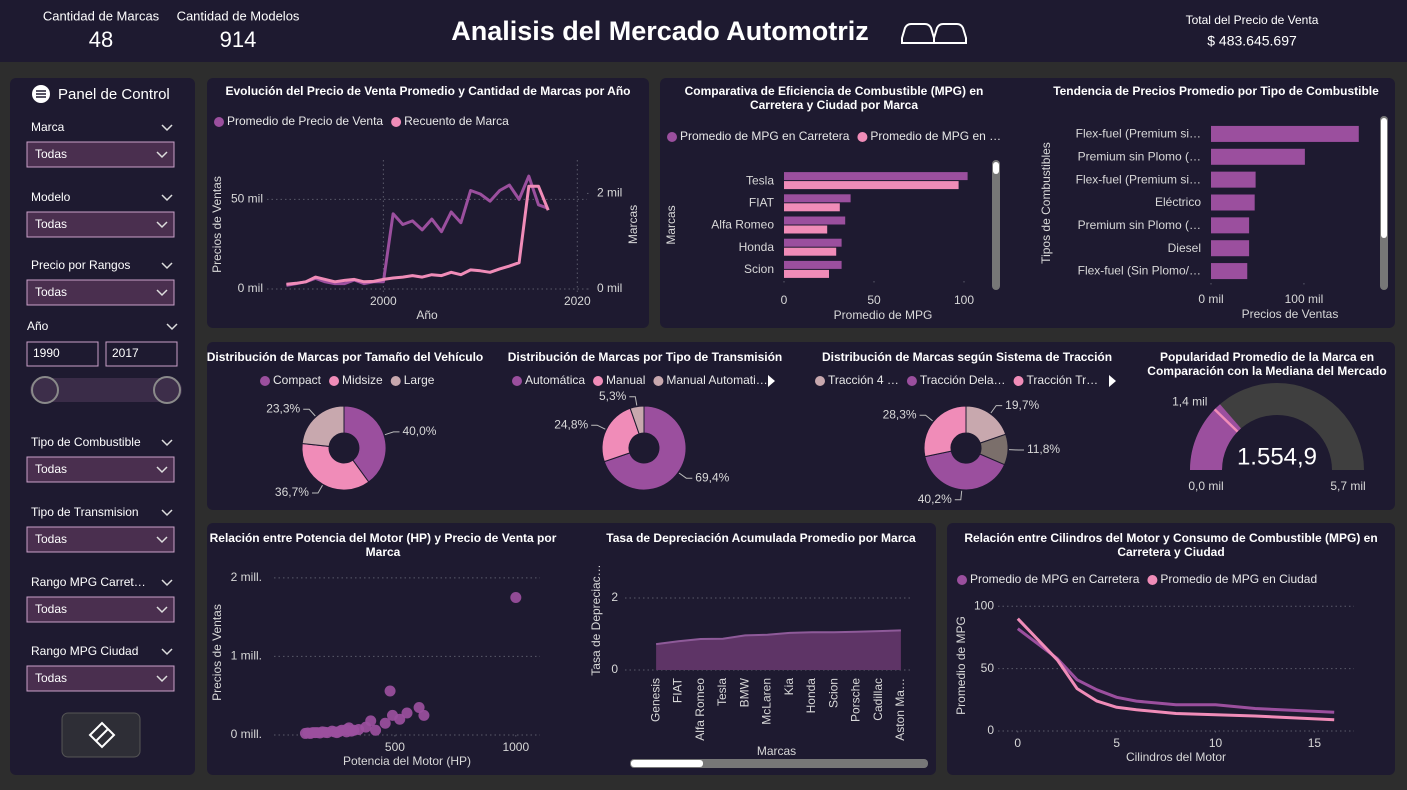  Describe the element at coordinates (246, 577) in the screenshot. I see `y-tick-label: 2 mill.` at that location.